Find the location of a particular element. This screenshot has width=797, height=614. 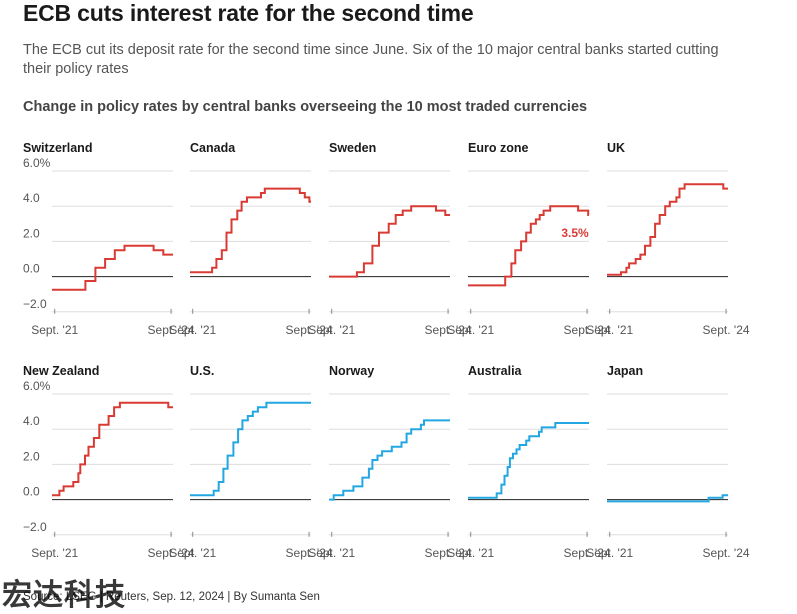

panel-sweden: Sweden Sept. '21 Sept. '24 is located at coordinates (390, 239).